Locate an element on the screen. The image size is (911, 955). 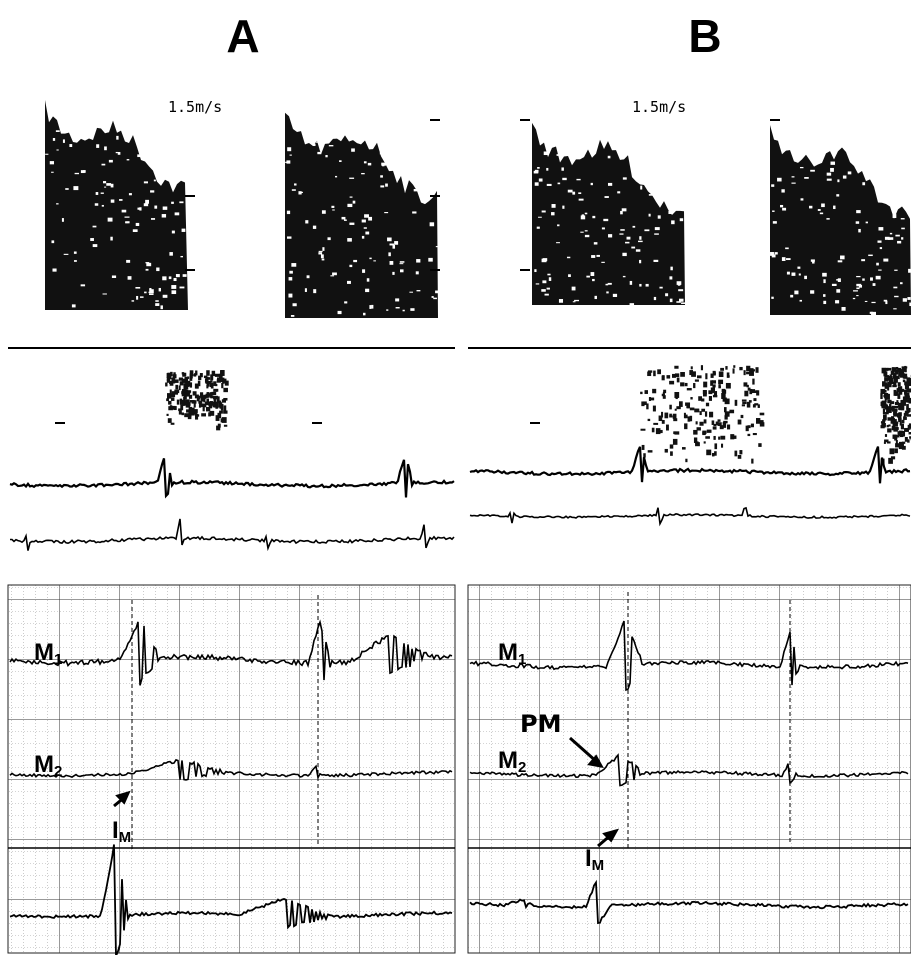
label-sub: M is located at coordinates (598, 865).